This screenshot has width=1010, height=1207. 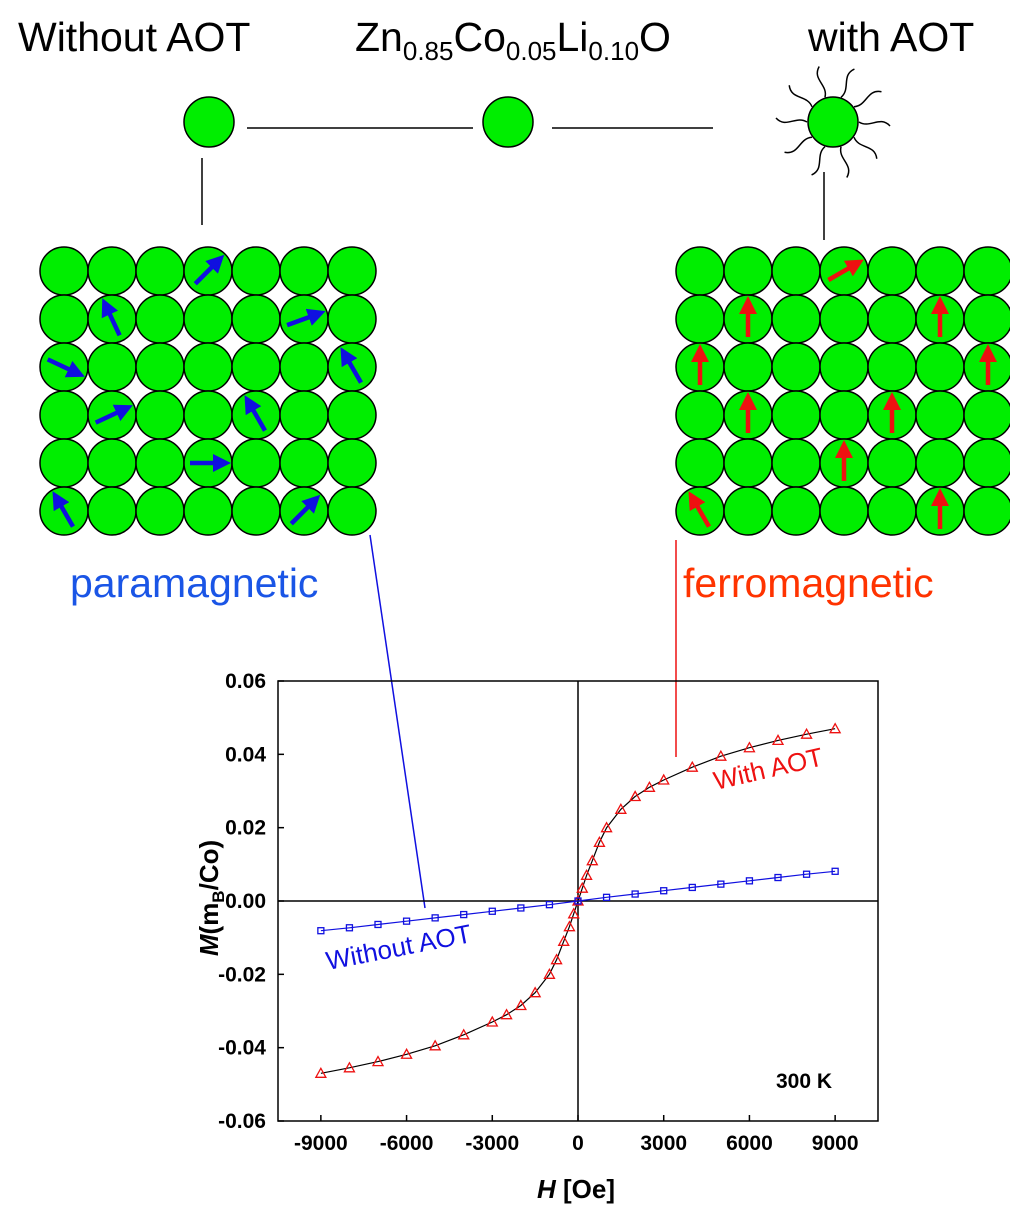 What do you see at coordinates (211, 898) in the screenshot?
I see `y-axis-label: M(mB/Co)` at bounding box center [211, 898].